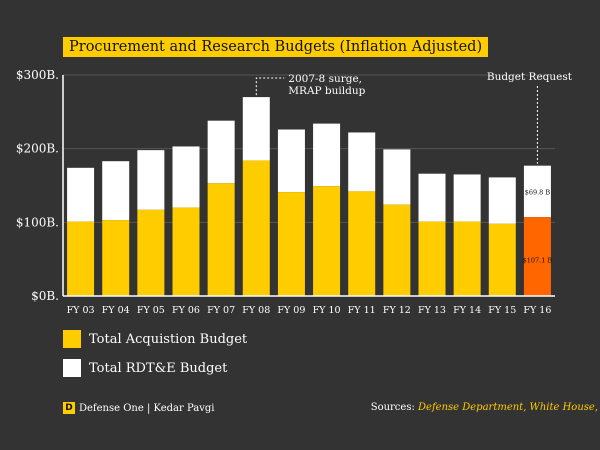  What do you see at coordinates (394, 407) in the screenshot?
I see `sources-prefix: Sources:` at bounding box center [394, 407].